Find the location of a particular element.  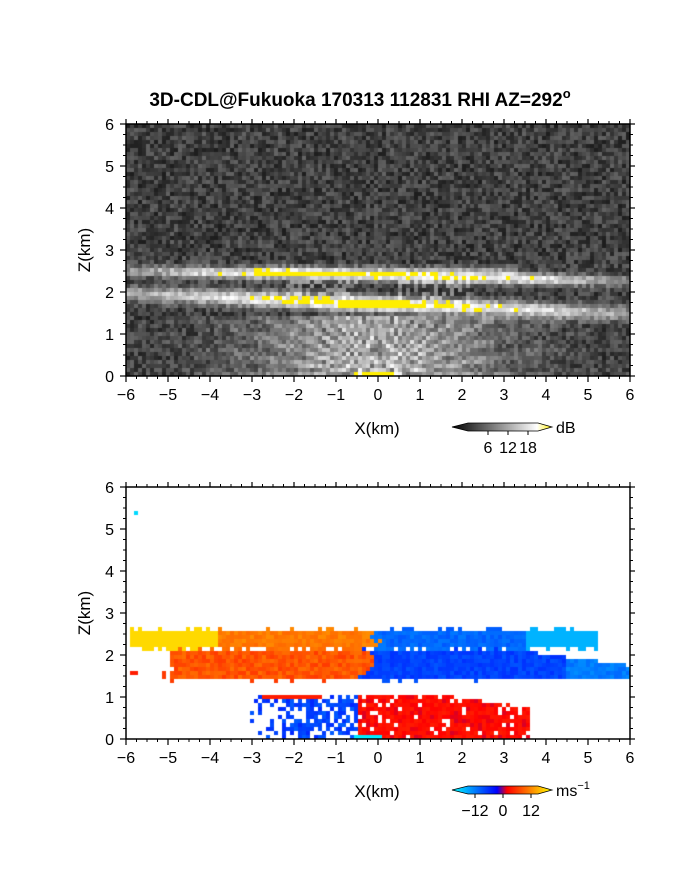

velocity-colorbar-tick-label: 12 is located at coordinates (531, 811).